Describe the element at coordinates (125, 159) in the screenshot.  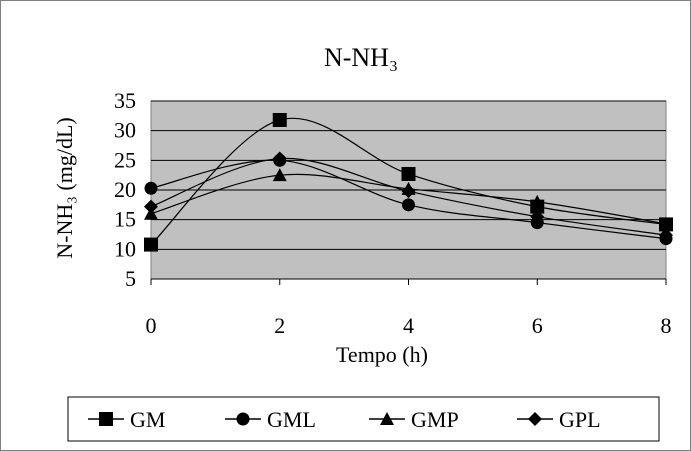
I see `y-tick-label: 25` at that location.